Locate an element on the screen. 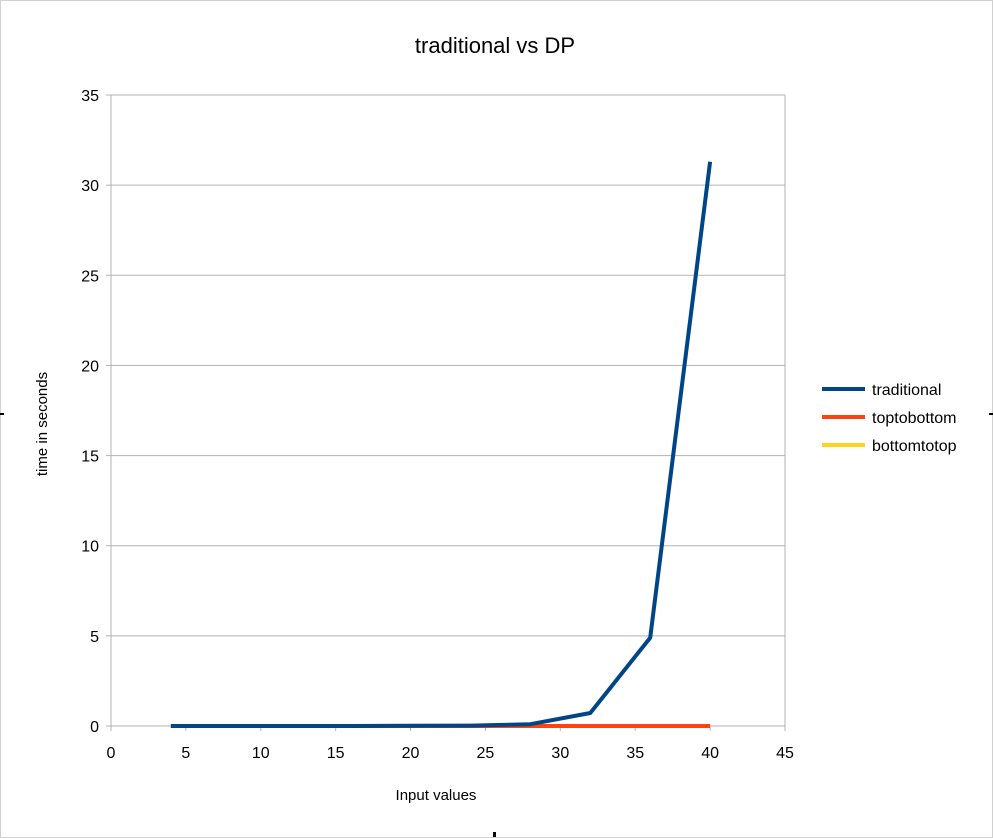  frame-handle-bottom is located at coordinates (494, 834).